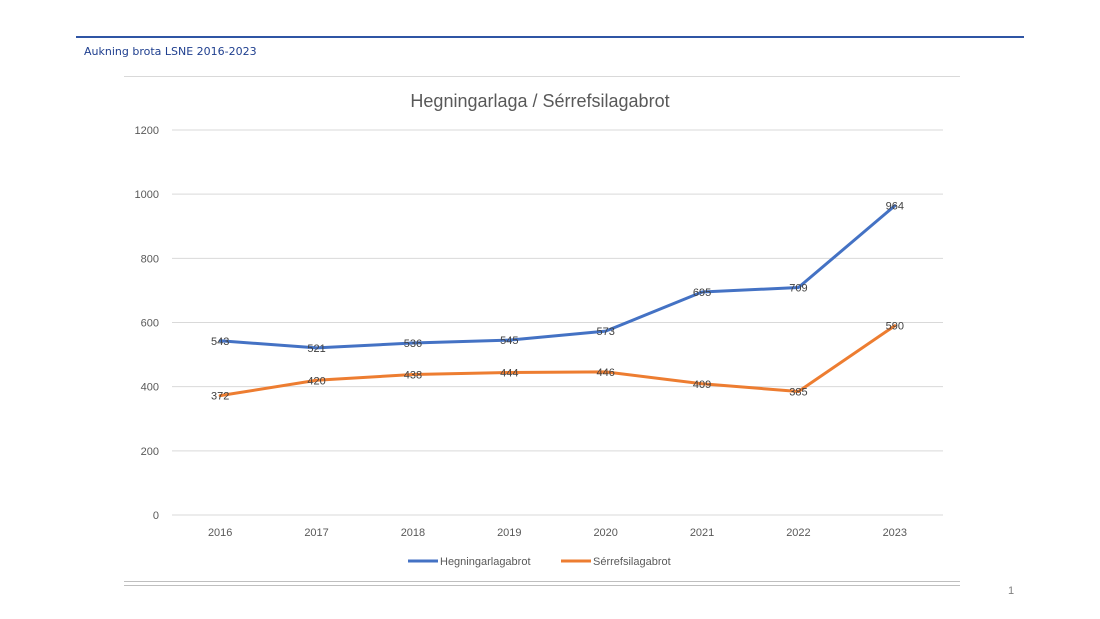 Image resolution: width=1100 pixels, height=619 pixels. Describe the element at coordinates (895, 327) in the screenshot. I see `data-label: 590` at that location.